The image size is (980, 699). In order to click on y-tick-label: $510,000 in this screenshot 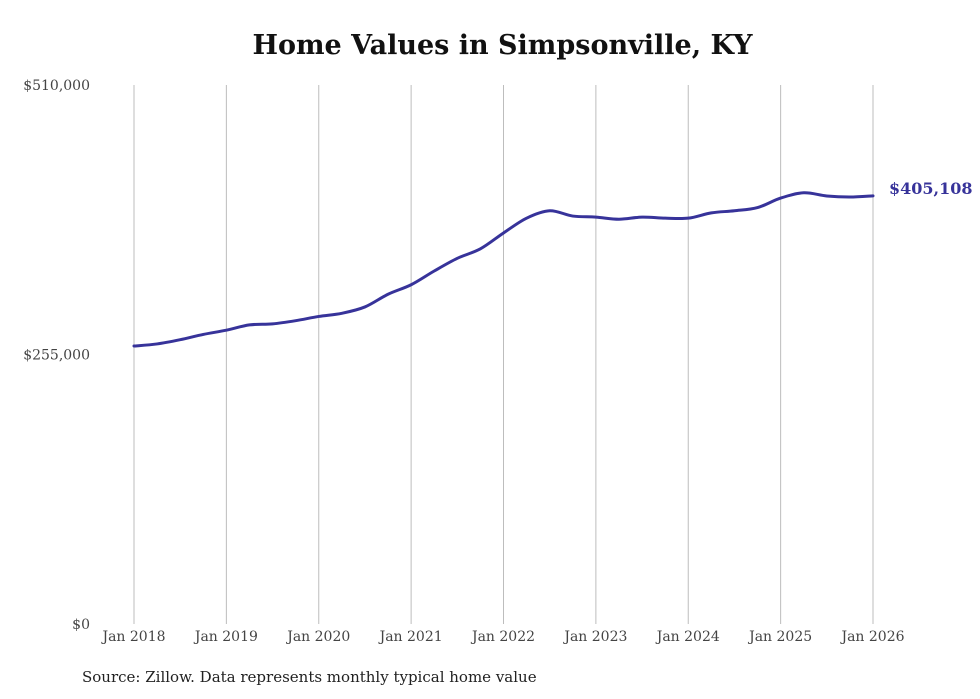, I will do `click(56, 86)`.